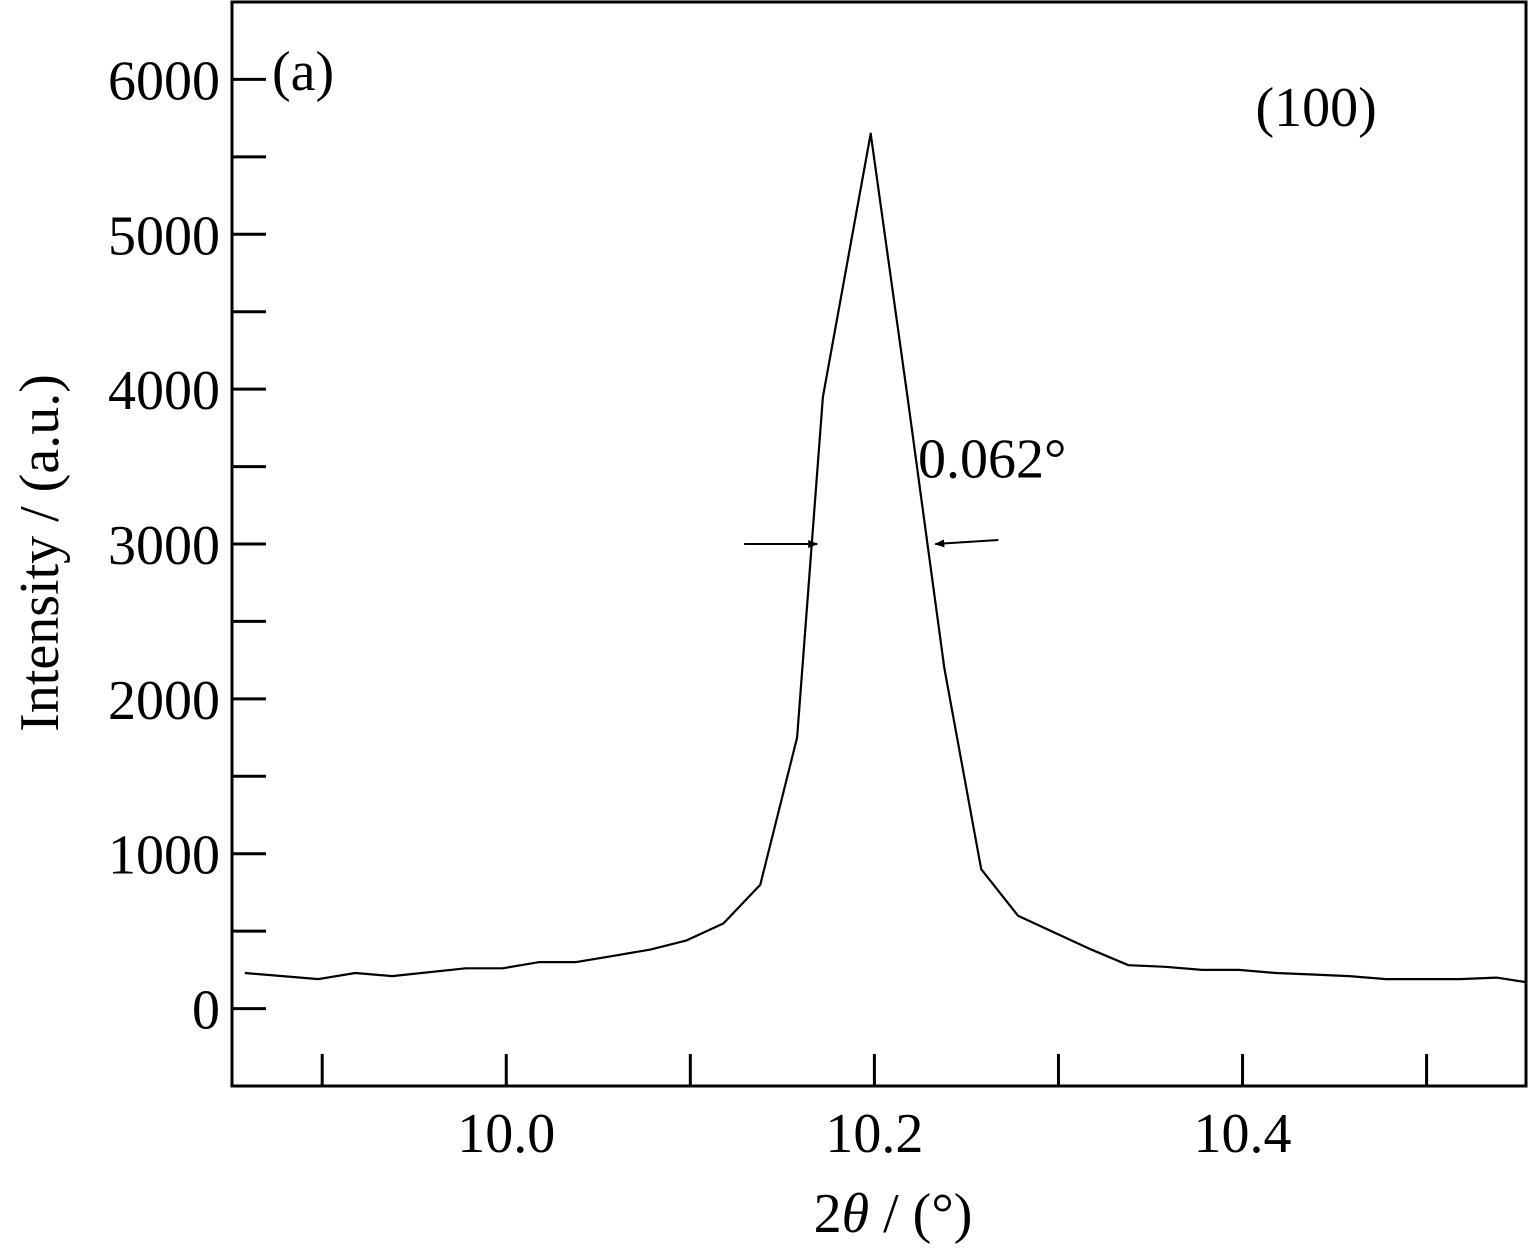 The width and height of the screenshot is (1539, 1254). Describe the element at coordinates (506, 1134) in the screenshot. I see `x-tick-label: 10.0` at that location.